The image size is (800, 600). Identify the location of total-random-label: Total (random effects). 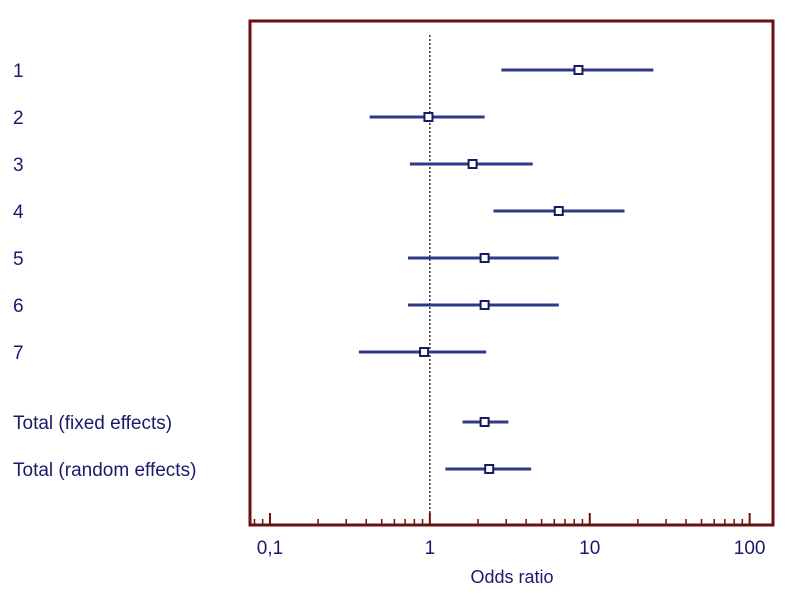
(104, 470).